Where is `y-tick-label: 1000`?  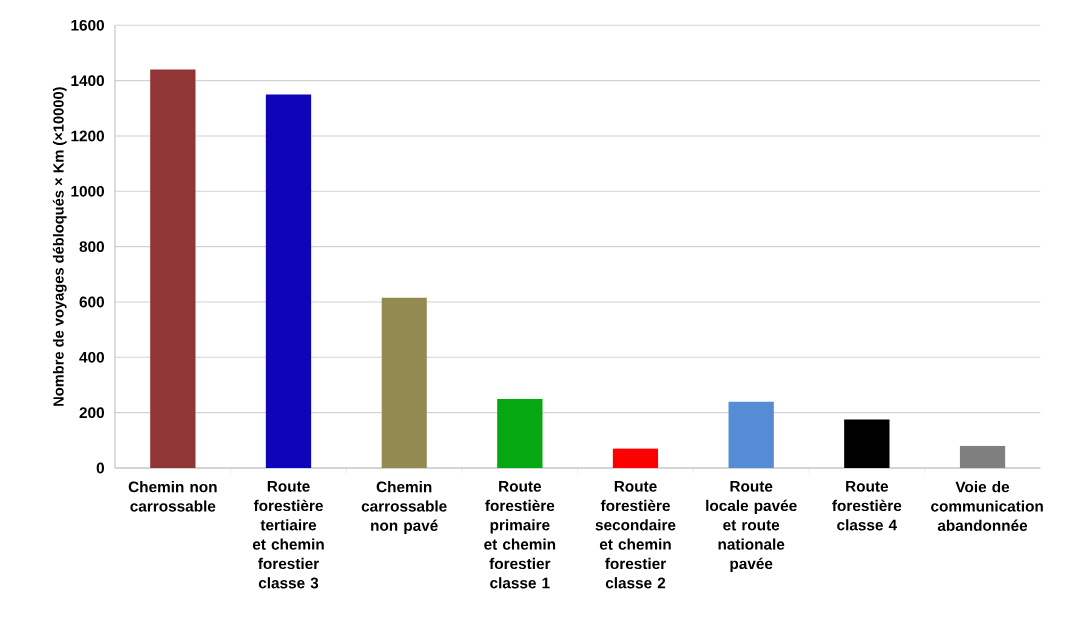
y-tick-label: 1000 is located at coordinates (87, 191).